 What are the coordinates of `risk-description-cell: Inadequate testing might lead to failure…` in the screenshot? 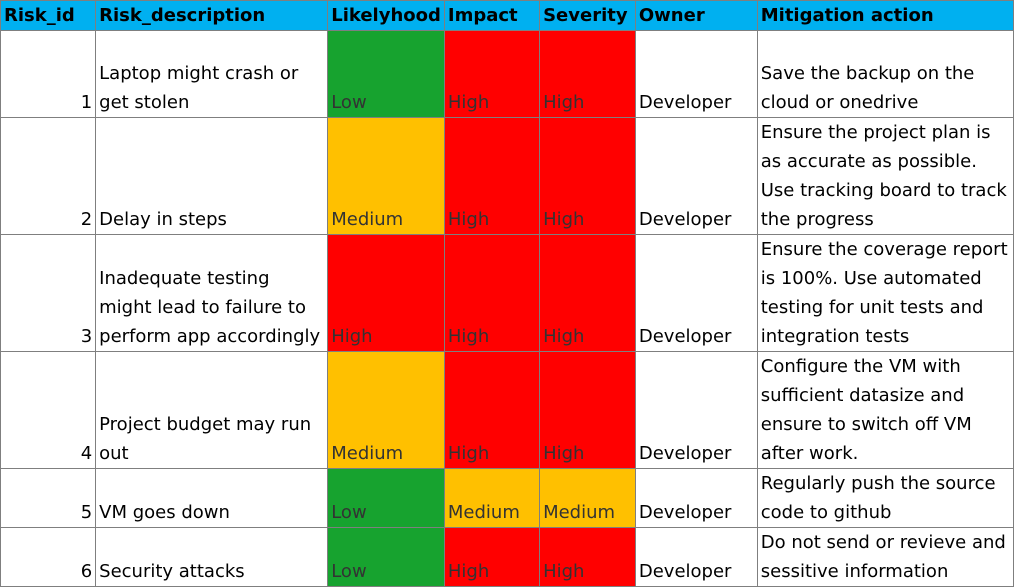 It's located at (212, 293).